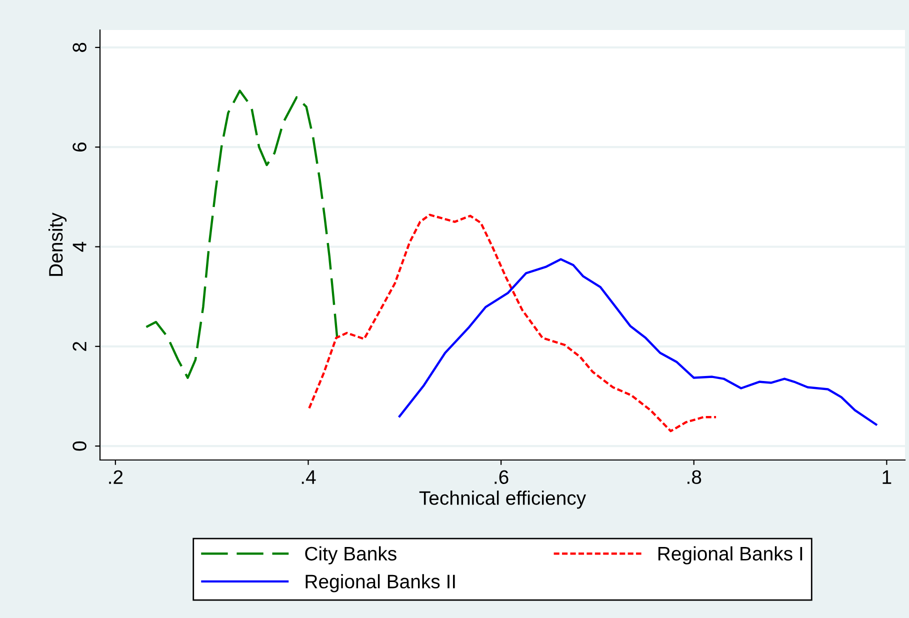 This screenshot has height=618, width=909. I want to click on legend-label: Regional Banks II, so click(380, 583).